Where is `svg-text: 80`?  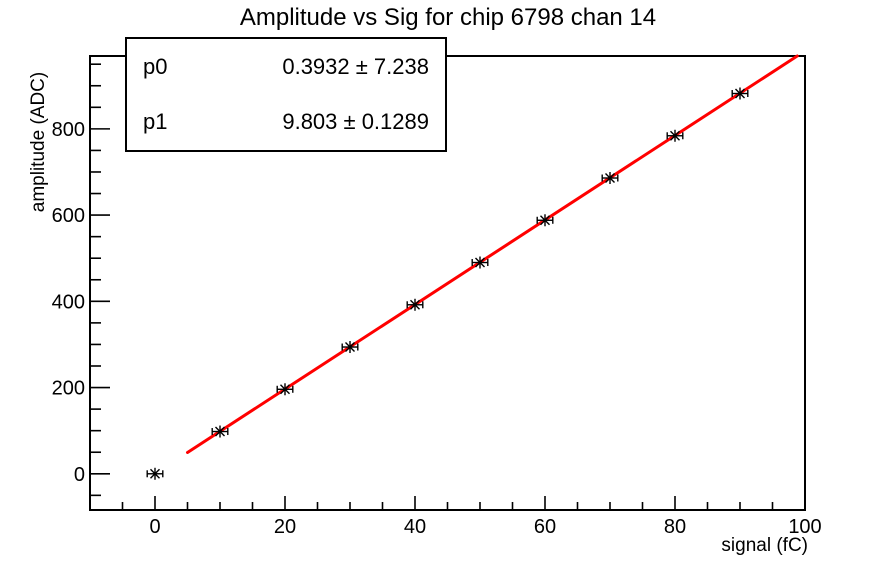 svg-text: 80 is located at coordinates (675, 527).